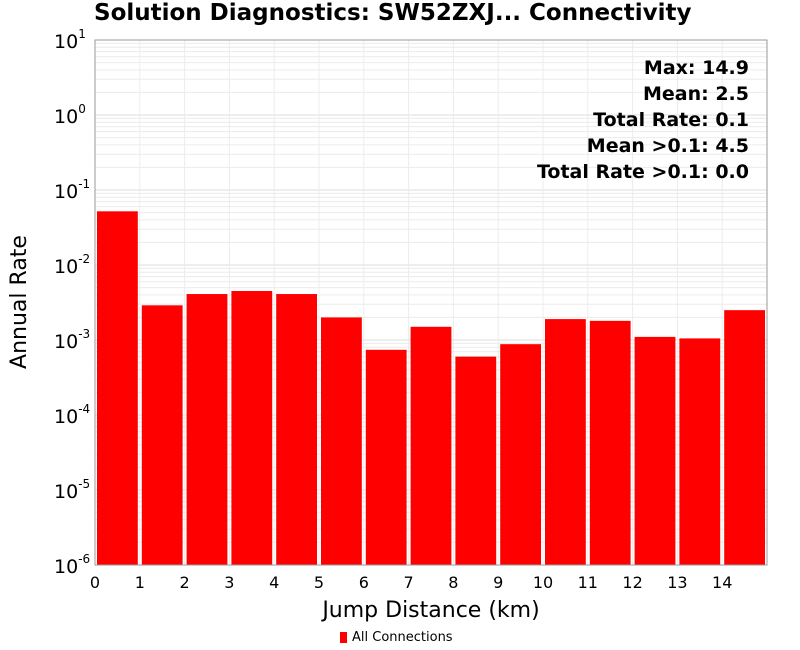 The width and height of the screenshot is (800, 650). I want to click on x-tick-label: 9, so click(498, 582).